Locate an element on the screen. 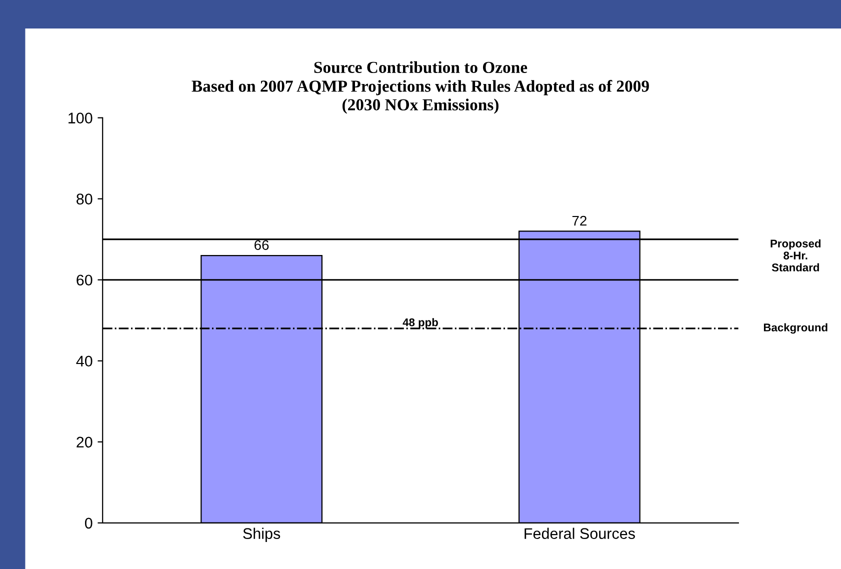 The width and height of the screenshot is (841, 569). data-label: 66 is located at coordinates (261, 245).